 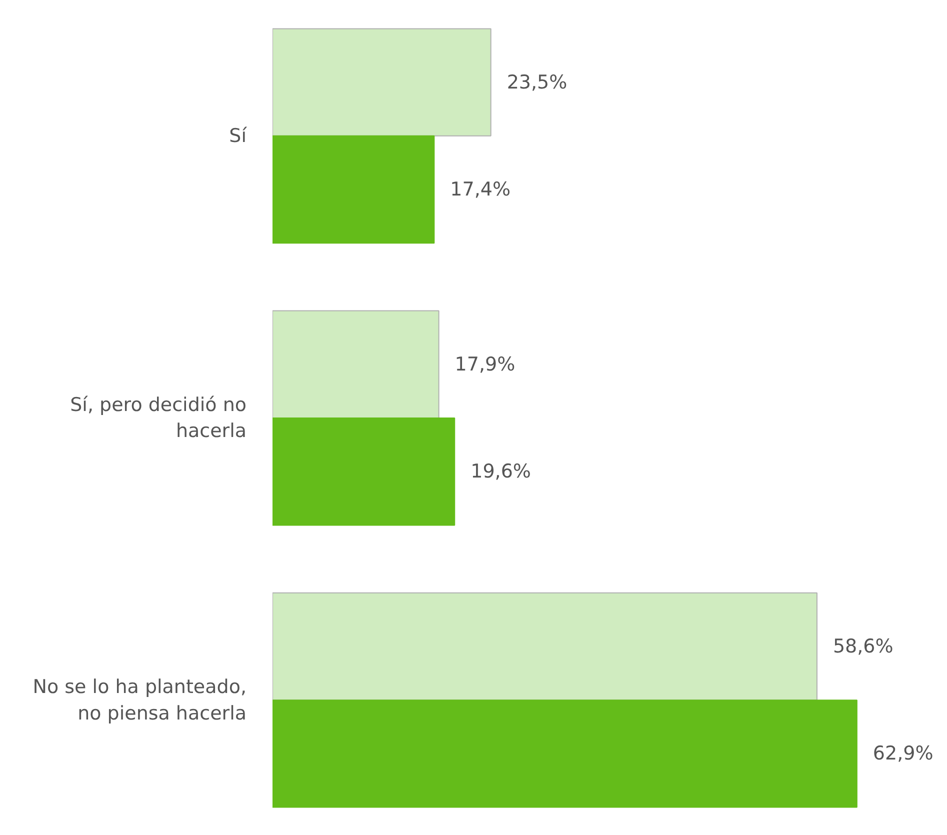 What do you see at coordinates (480, 189) in the screenshot?
I see `data-label: 17,4%` at bounding box center [480, 189].